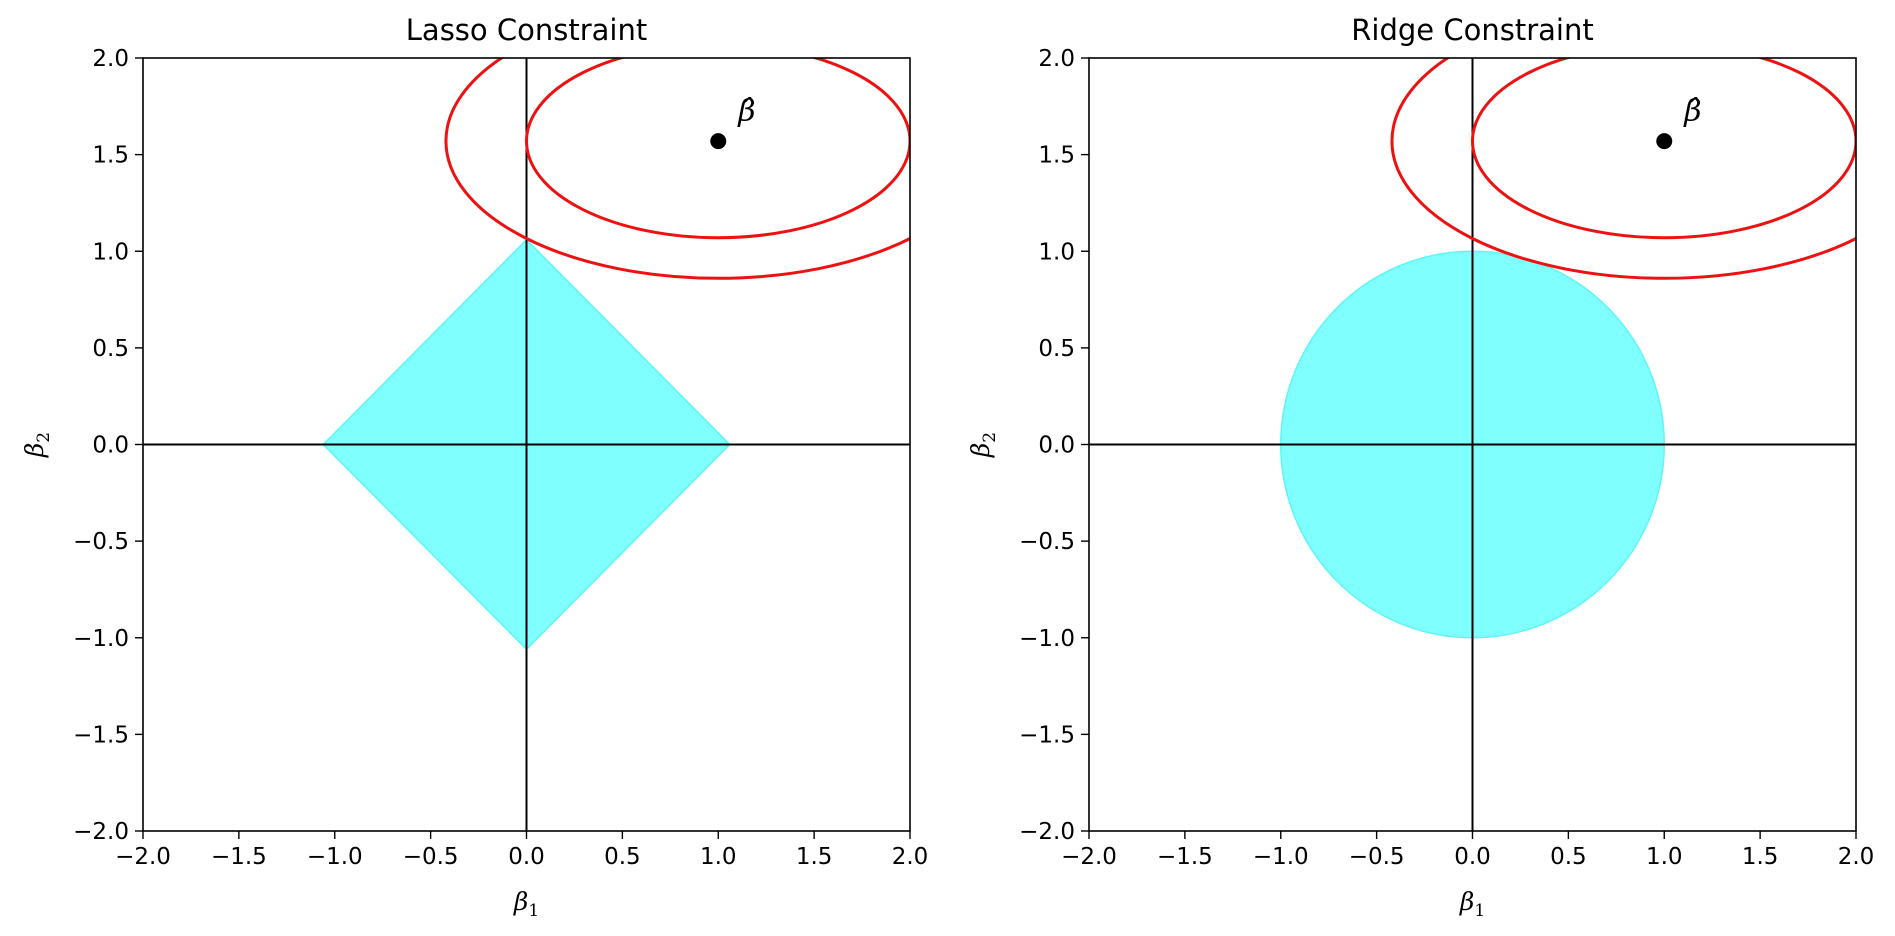  What do you see at coordinates (1472, 30) in the screenshot?
I see `chart-title: Ridge Constraint` at bounding box center [1472, 30].